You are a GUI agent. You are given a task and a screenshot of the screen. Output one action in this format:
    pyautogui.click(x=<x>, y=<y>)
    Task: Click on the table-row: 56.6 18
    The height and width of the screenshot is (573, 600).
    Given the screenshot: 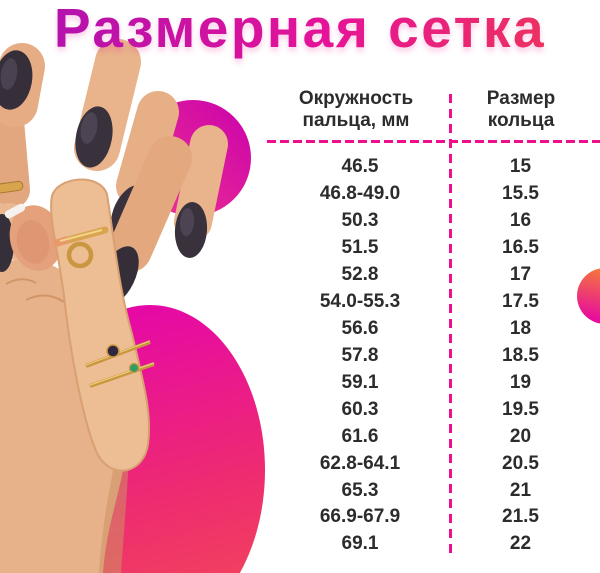 What is the action you would take?
    pyautogui.click(x=431, y=329)
    